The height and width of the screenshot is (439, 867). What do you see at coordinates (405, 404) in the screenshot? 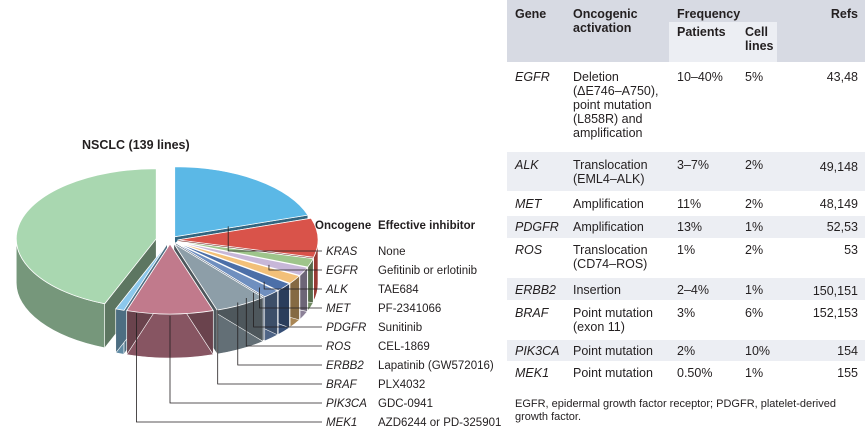
I see `legend-inhibitor-pik3ca: GDC-0941` at bounding box center [405, 404].